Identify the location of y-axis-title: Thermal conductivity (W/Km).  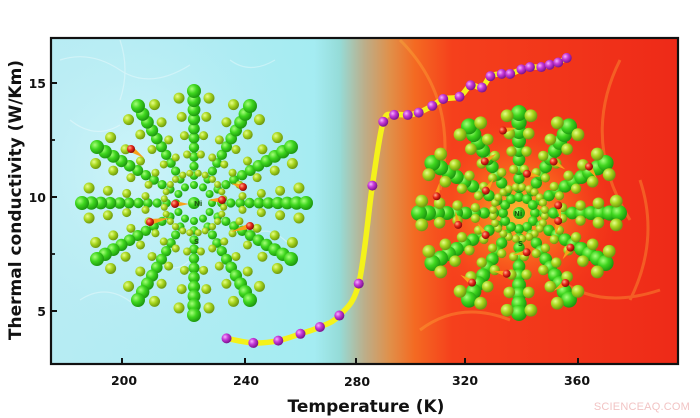
(16, 200).